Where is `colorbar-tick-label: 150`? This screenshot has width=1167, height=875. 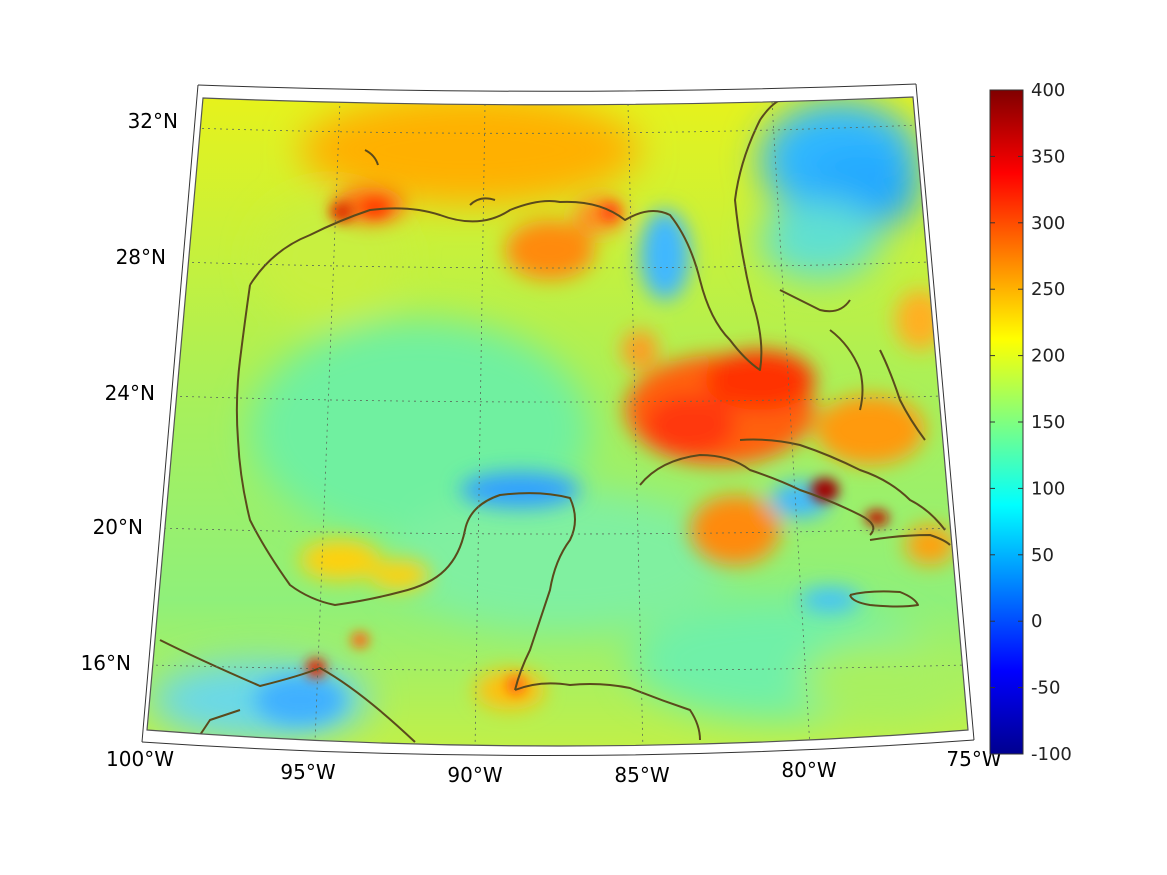 colorbar-tick-label: 150 is located at coordinates (1048, 422).